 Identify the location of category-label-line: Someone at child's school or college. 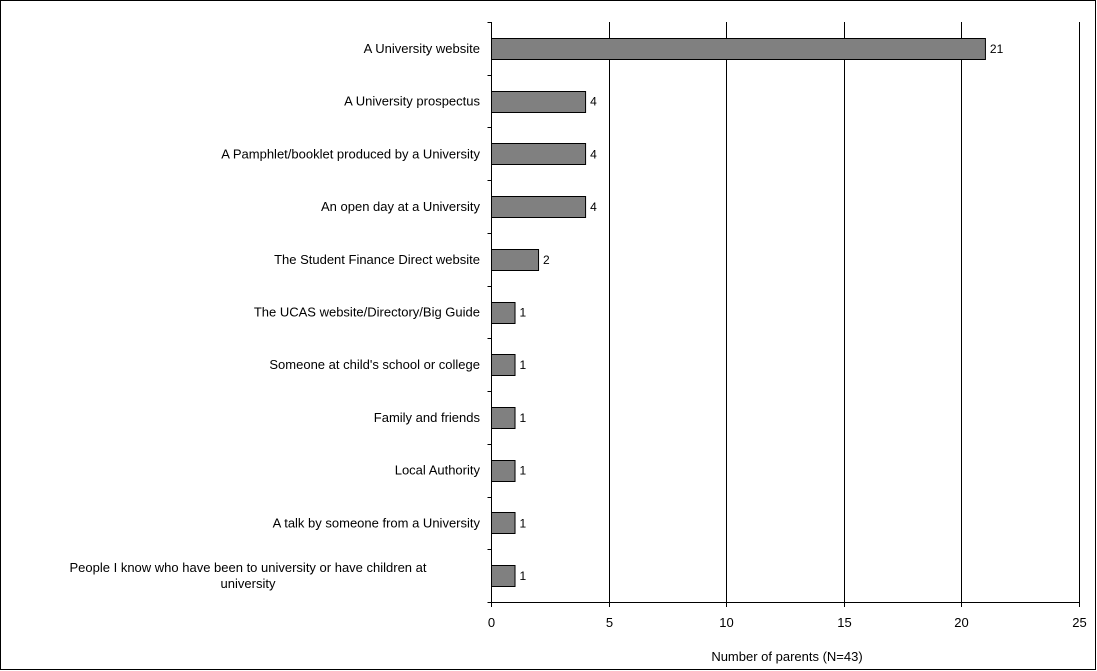
(374, 364).